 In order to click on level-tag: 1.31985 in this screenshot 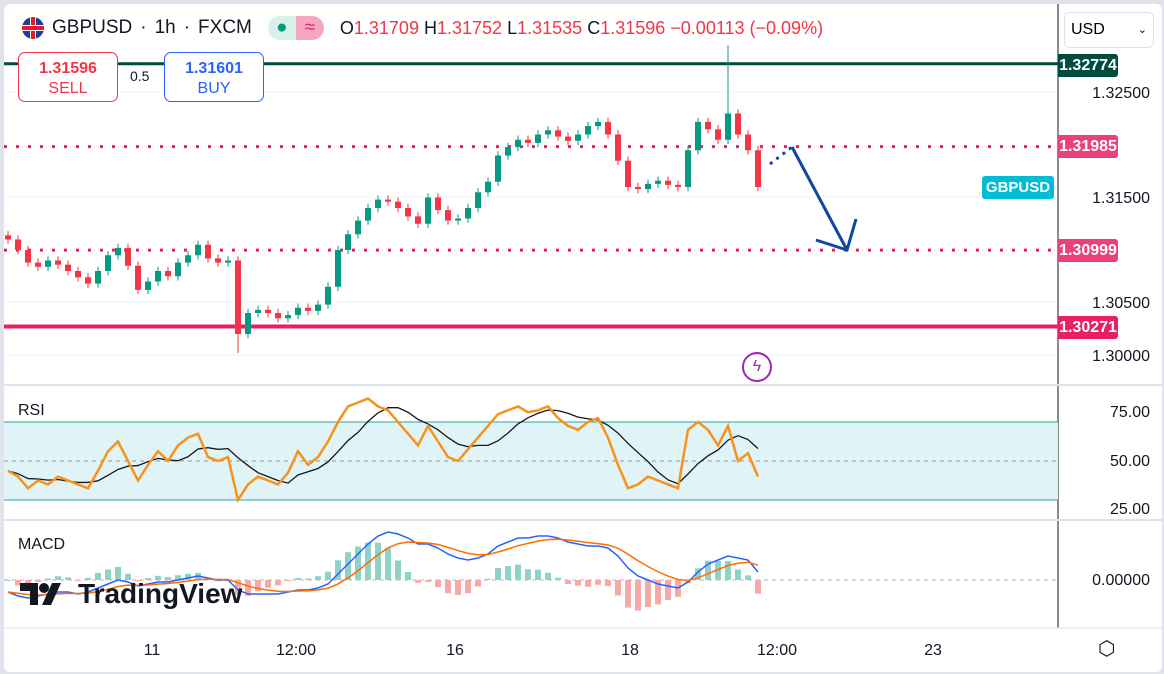, I will do `click(1088, 146)`.